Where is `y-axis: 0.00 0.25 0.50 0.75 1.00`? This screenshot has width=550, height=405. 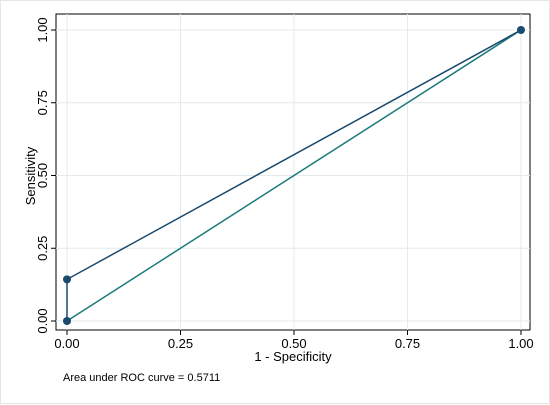 y-axis: 0.00 0.25 0.50 0.75 1.00 is located at coordinates (45, 175).